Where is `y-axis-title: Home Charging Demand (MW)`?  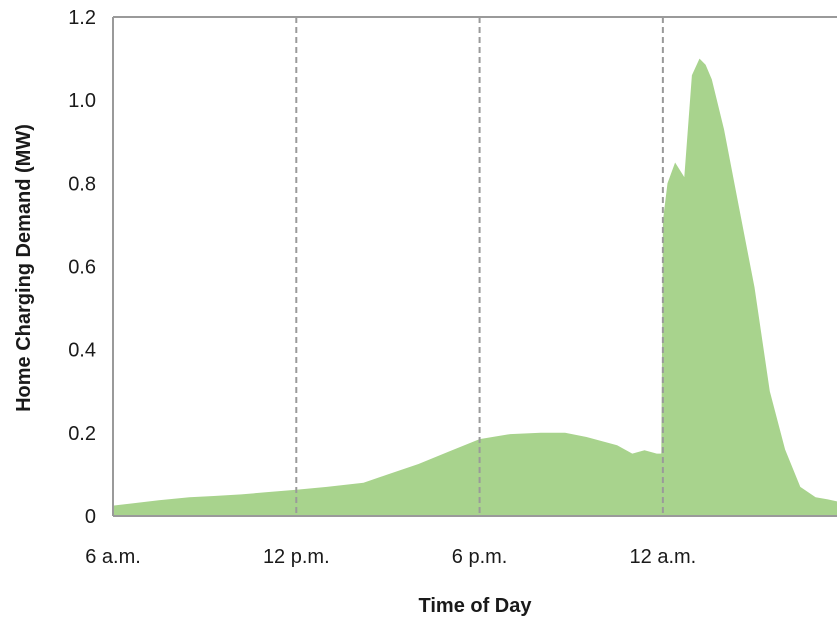
y-axis-title: Home Charging Demand (MW) is located at coordinates (24, 268).